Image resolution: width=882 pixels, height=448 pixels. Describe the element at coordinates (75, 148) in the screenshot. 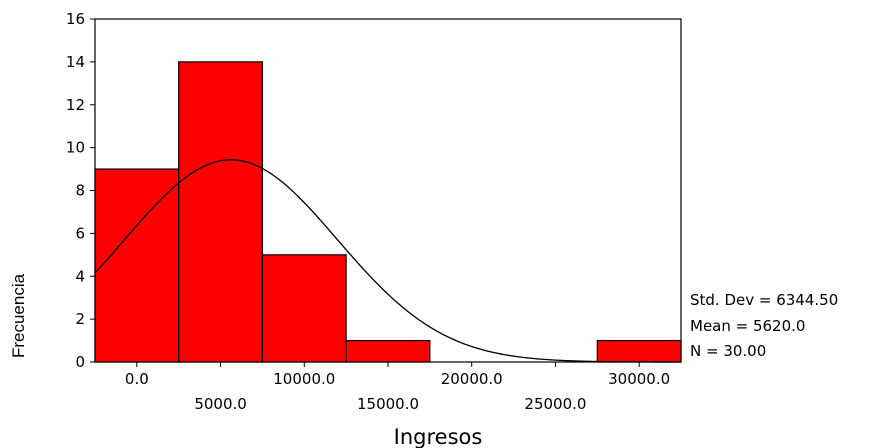

I see `y-tick-label: 10` at that location.